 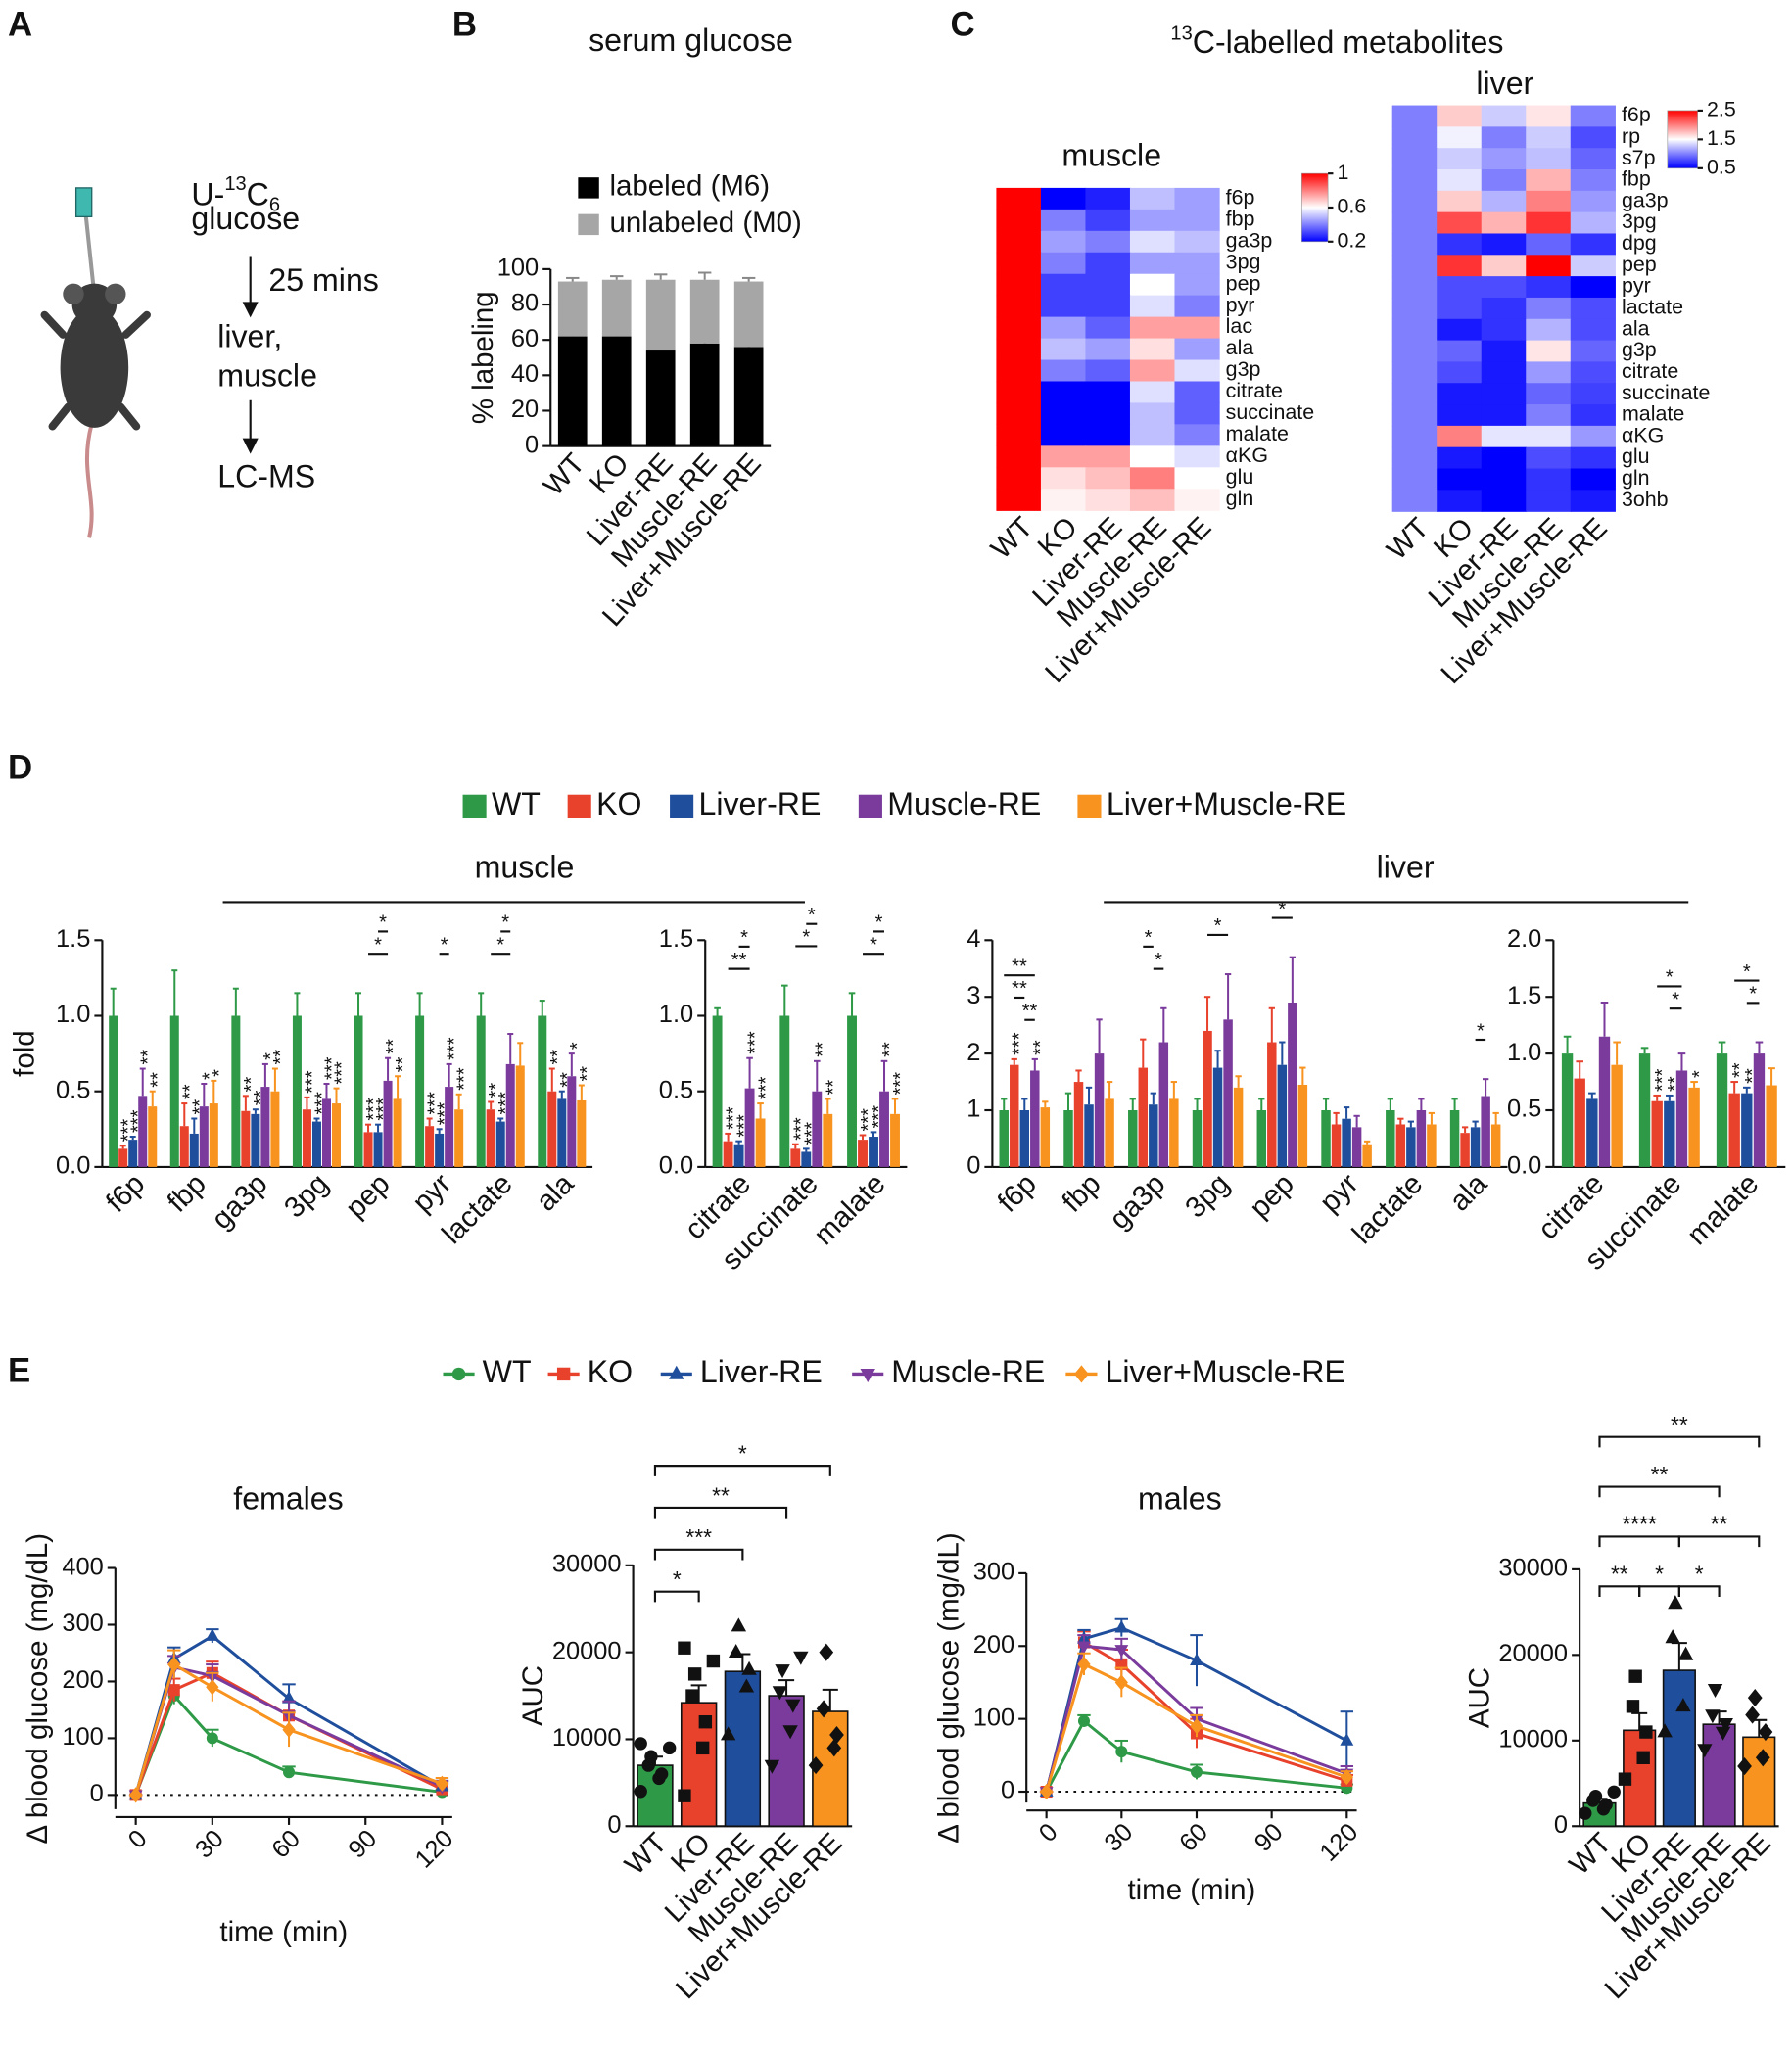 What do you see at coordinates (699, 1554) in the screenshot?
I see `comparison-bracket` at bounding box center [699, 1554].